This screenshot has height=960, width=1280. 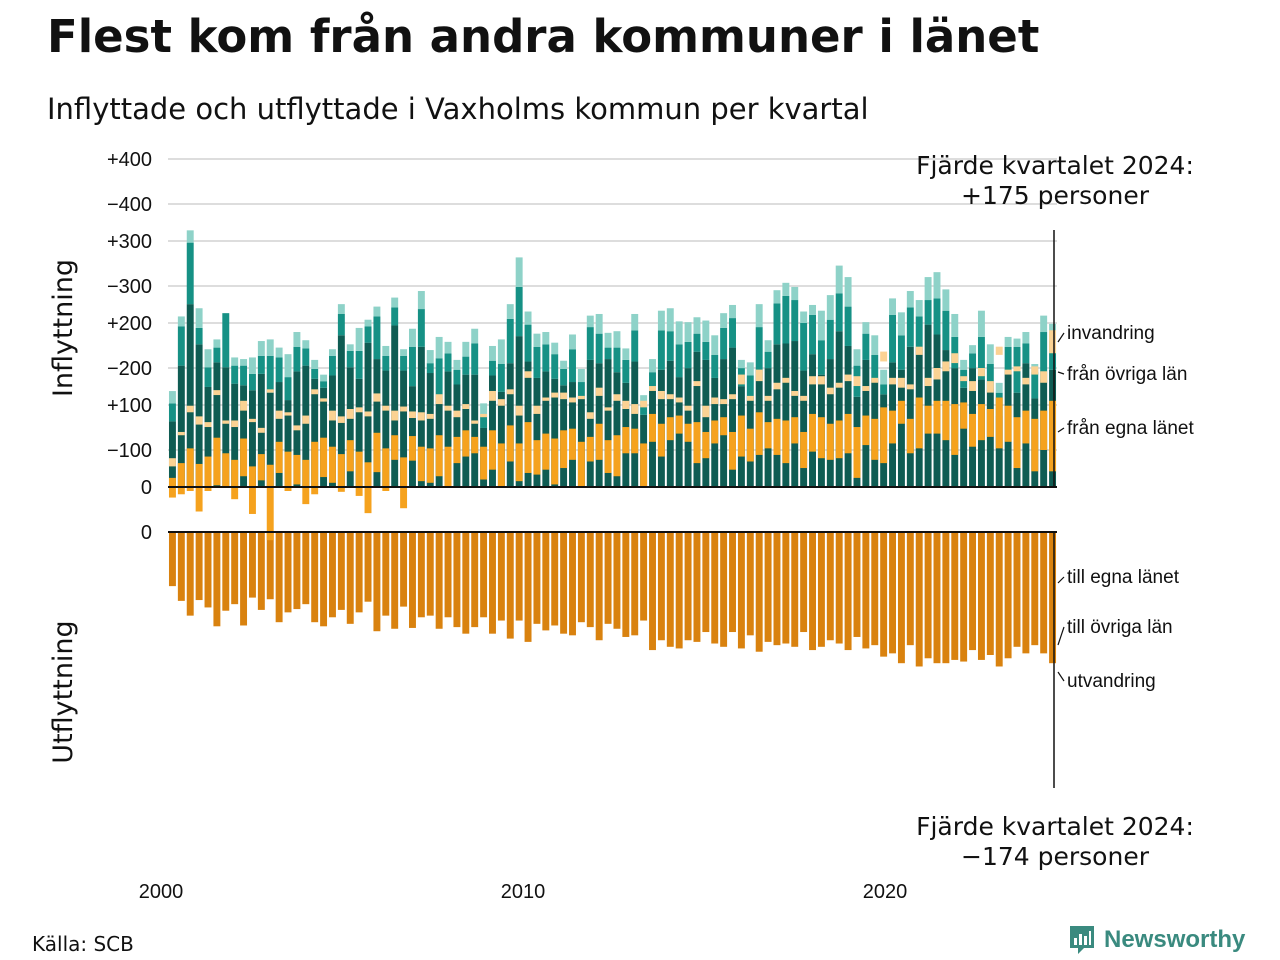 I want to click on y-tick-label: +400, so click(x=129, y=160).